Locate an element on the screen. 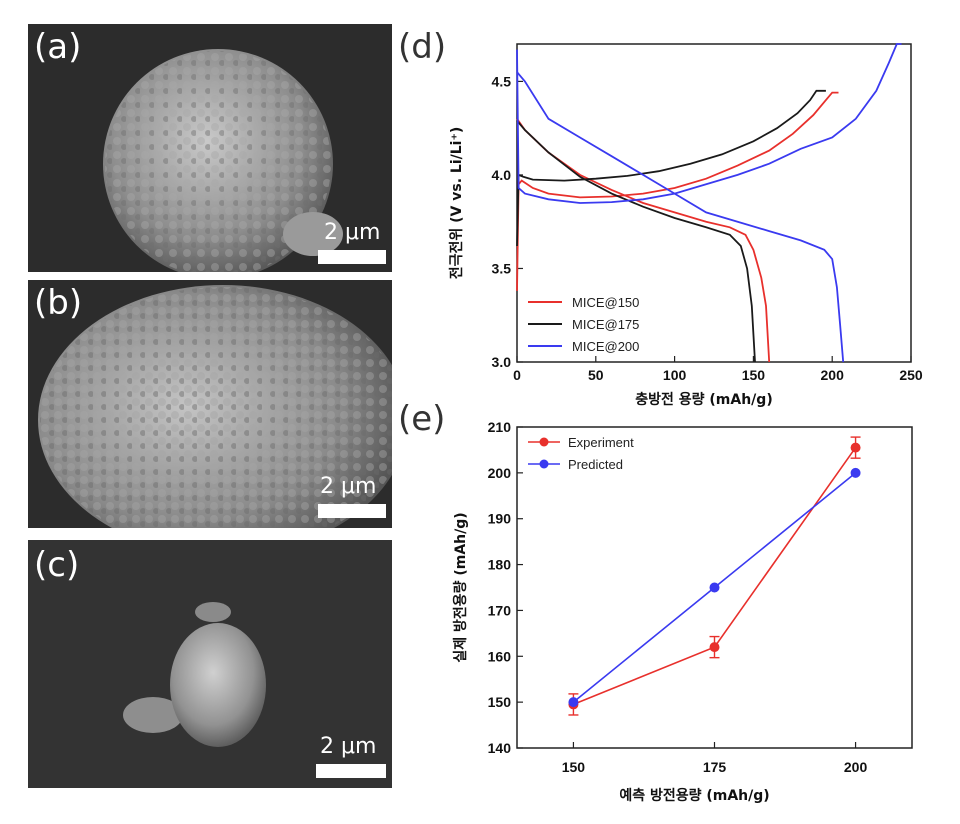 The width and height of the screenshot is (960, 824). legend-label-d: MICE@200 is located at coordinates (605, 346).